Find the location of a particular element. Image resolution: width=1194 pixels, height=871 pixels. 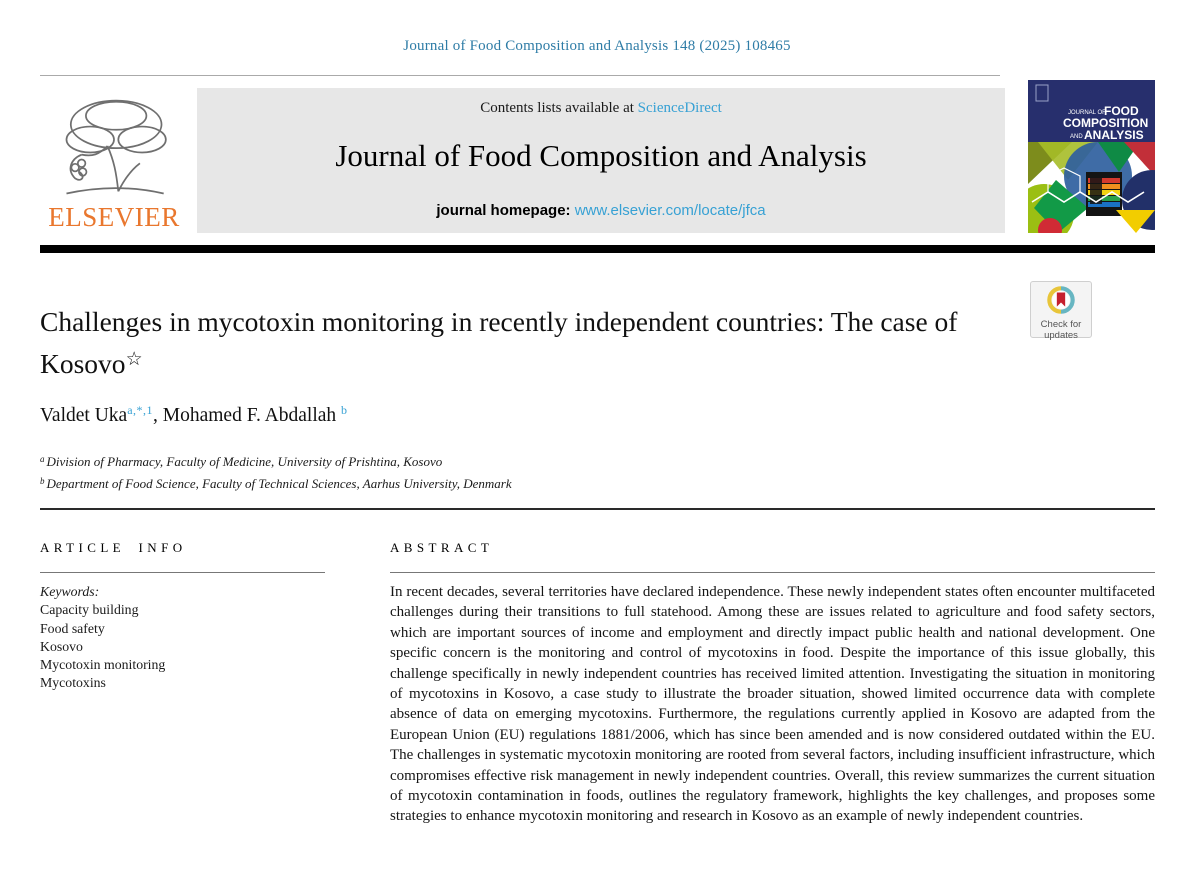

author-affiliation-sup: b is located at coordinates (344, 410).